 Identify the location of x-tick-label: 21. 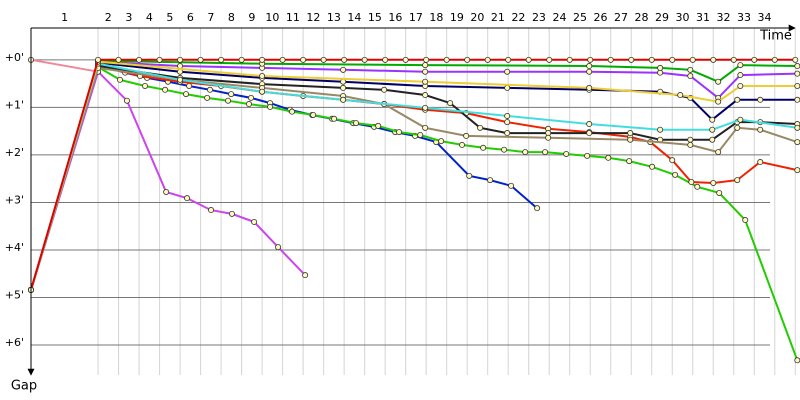
(498, 17).